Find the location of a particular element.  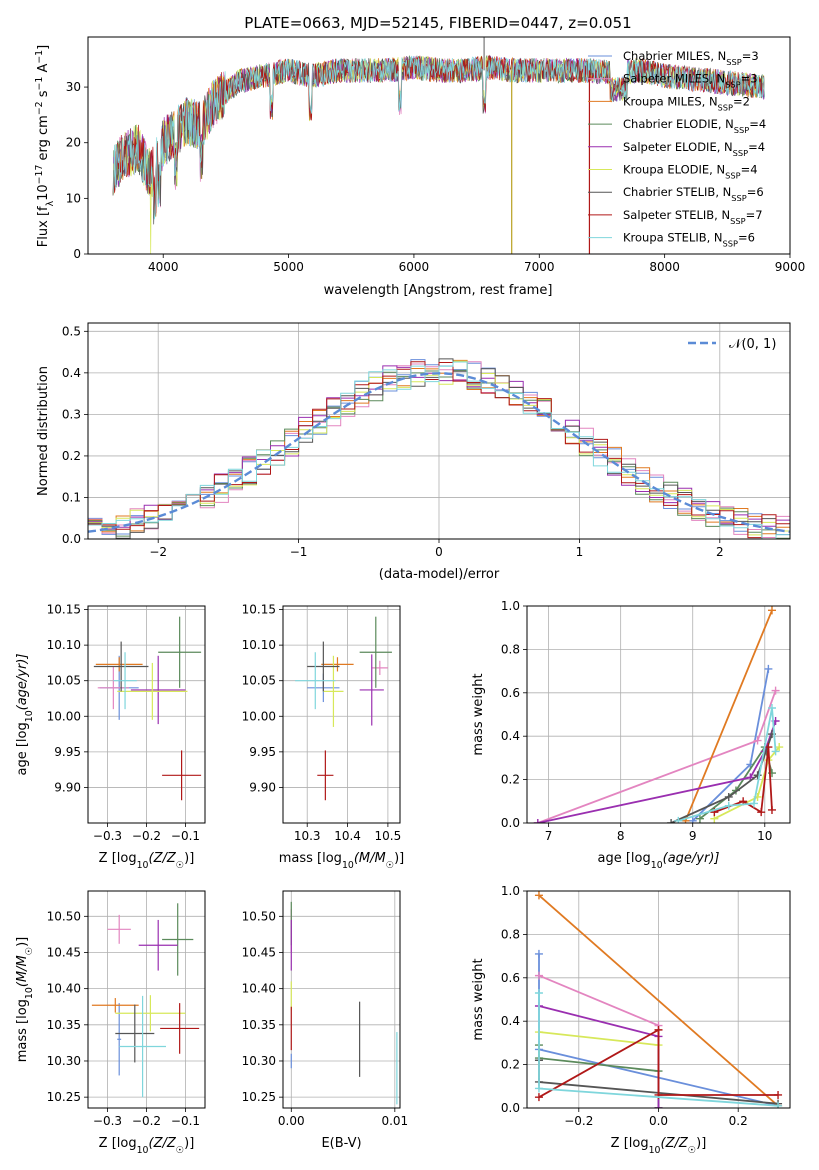

age-vs-metallicity-axes-xlabel: Z [log10(Z/Z☉)] is located at coordinates (147, 861).